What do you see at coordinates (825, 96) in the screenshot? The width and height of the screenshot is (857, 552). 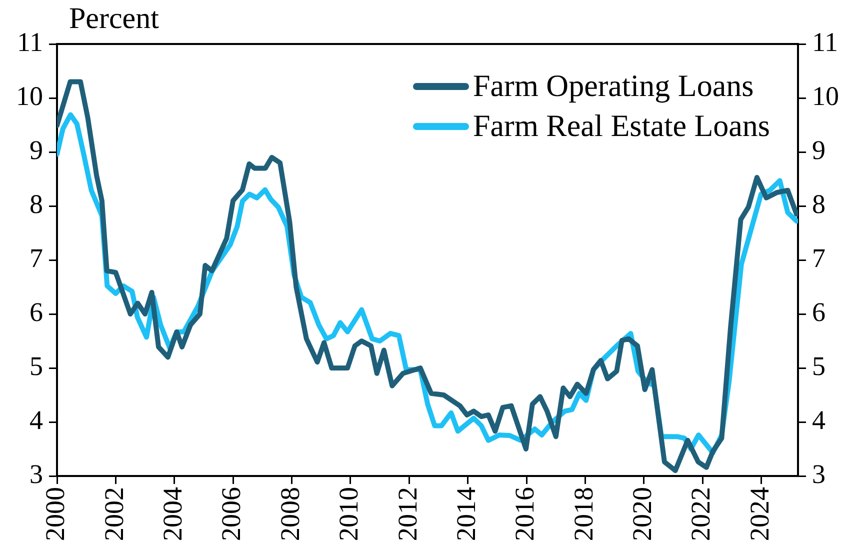 I see `y2-tick-label: 10` at bounding box center [825, 96].